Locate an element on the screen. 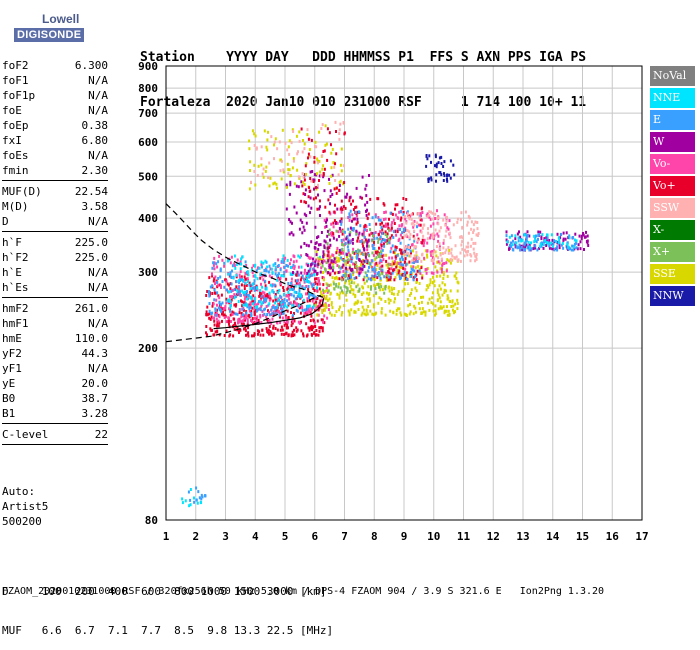  x-tick-label: 1 is located at coordinates (166, 536).